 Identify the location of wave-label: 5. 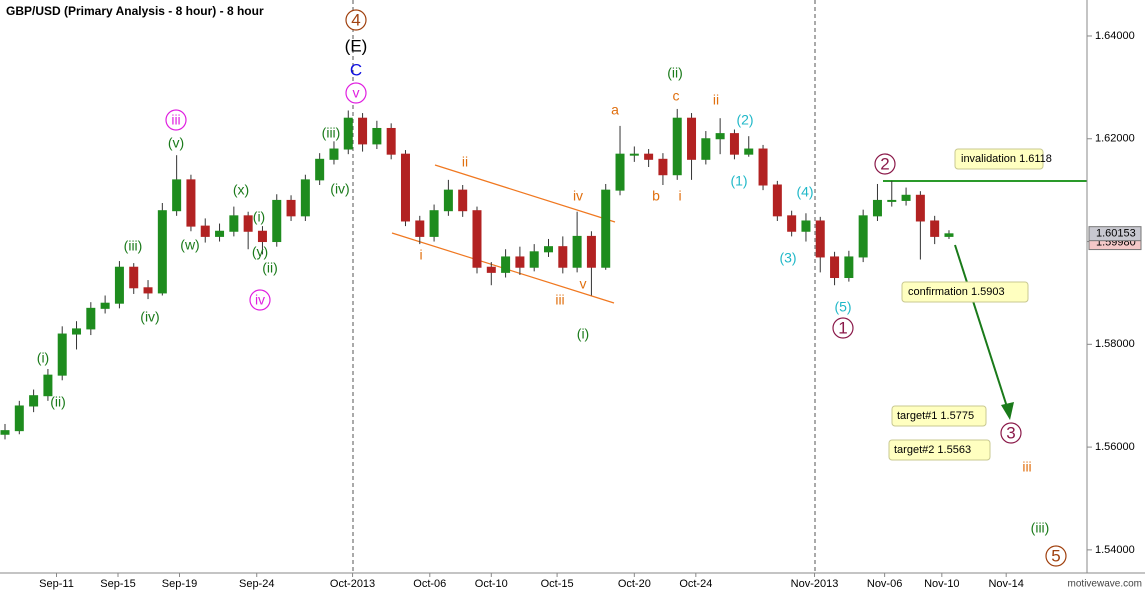
(1055, 555).